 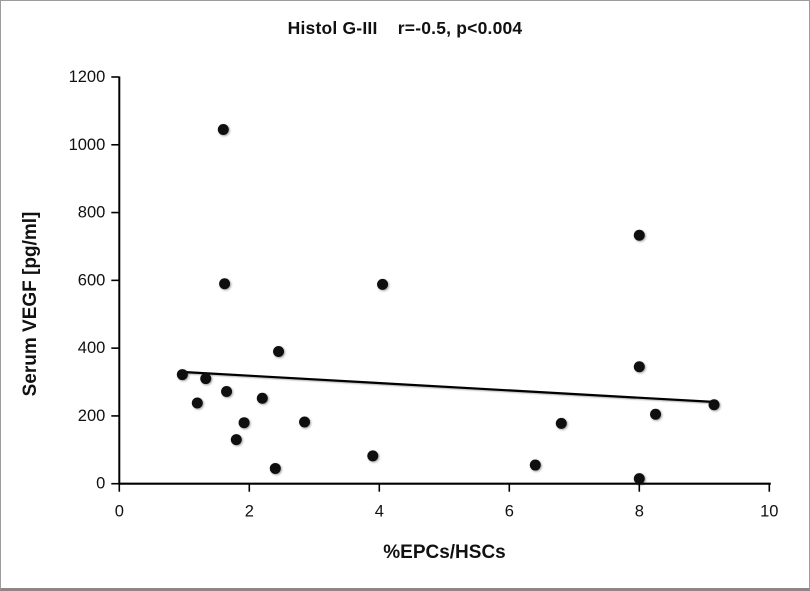 What do you see at coordinates (92, 213) in the screenshot?
I see `y-tick-label: 800` at bounding box center [92, 213].